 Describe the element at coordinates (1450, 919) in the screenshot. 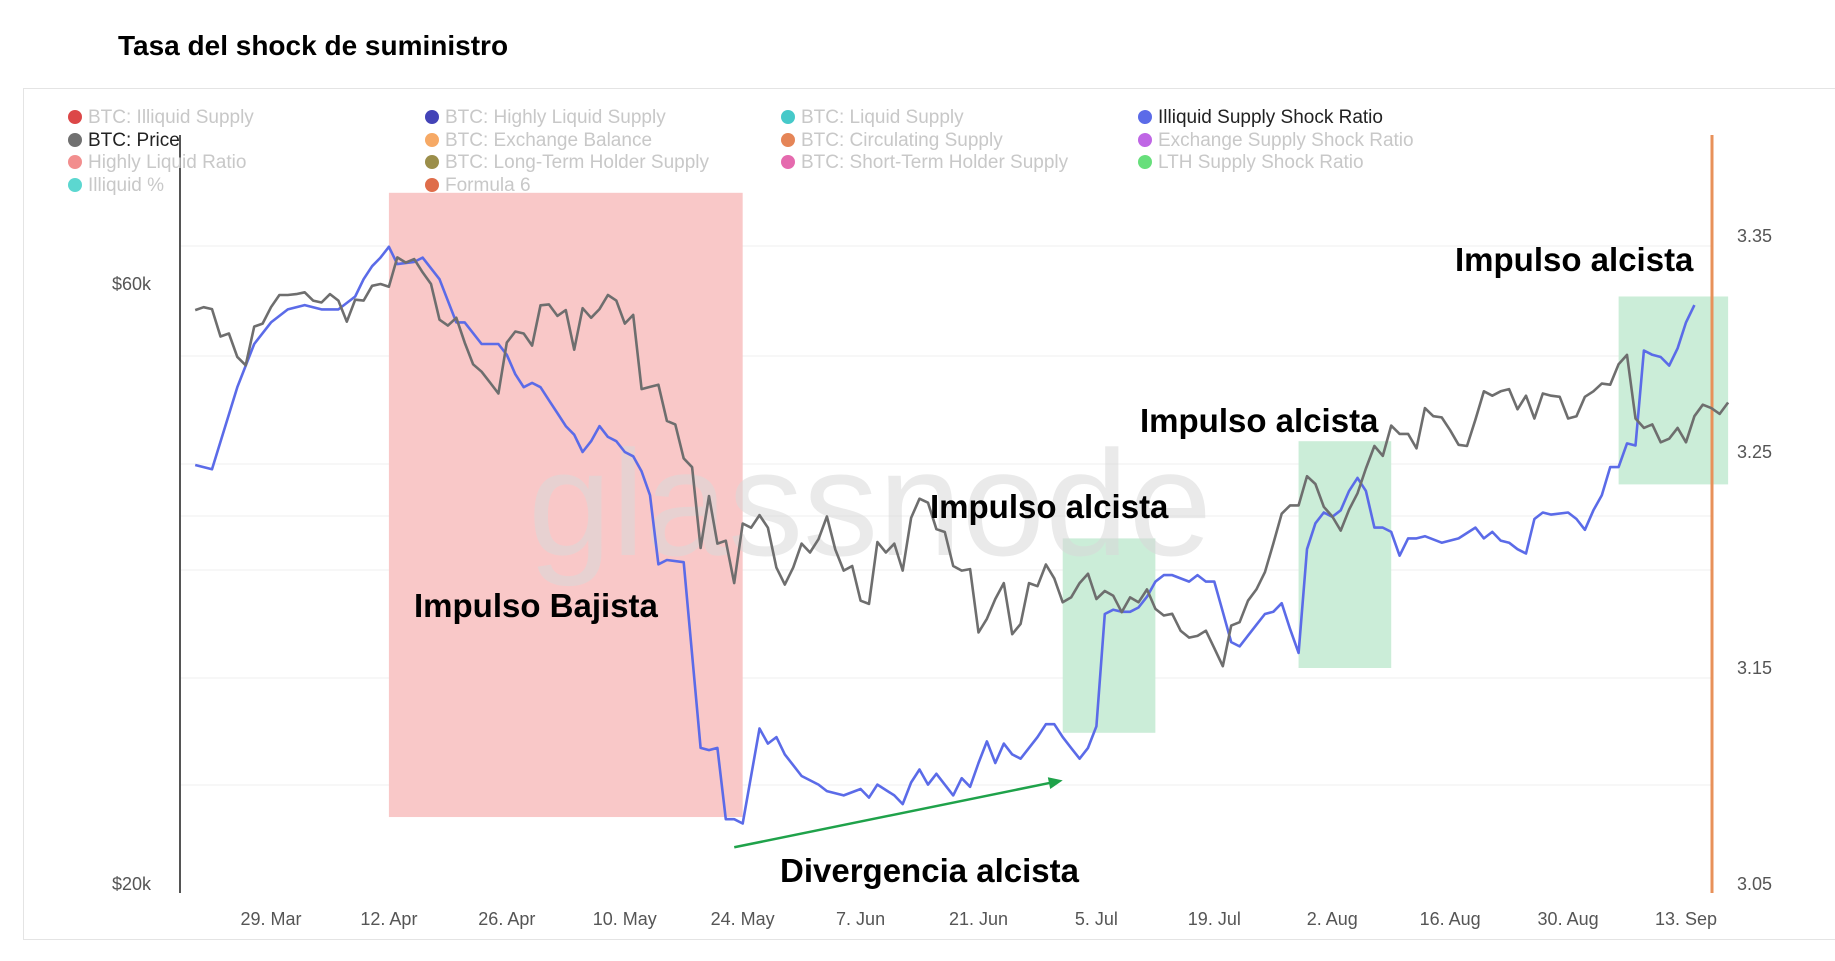

I see `x-tick-label: 16. Aug` at that location.